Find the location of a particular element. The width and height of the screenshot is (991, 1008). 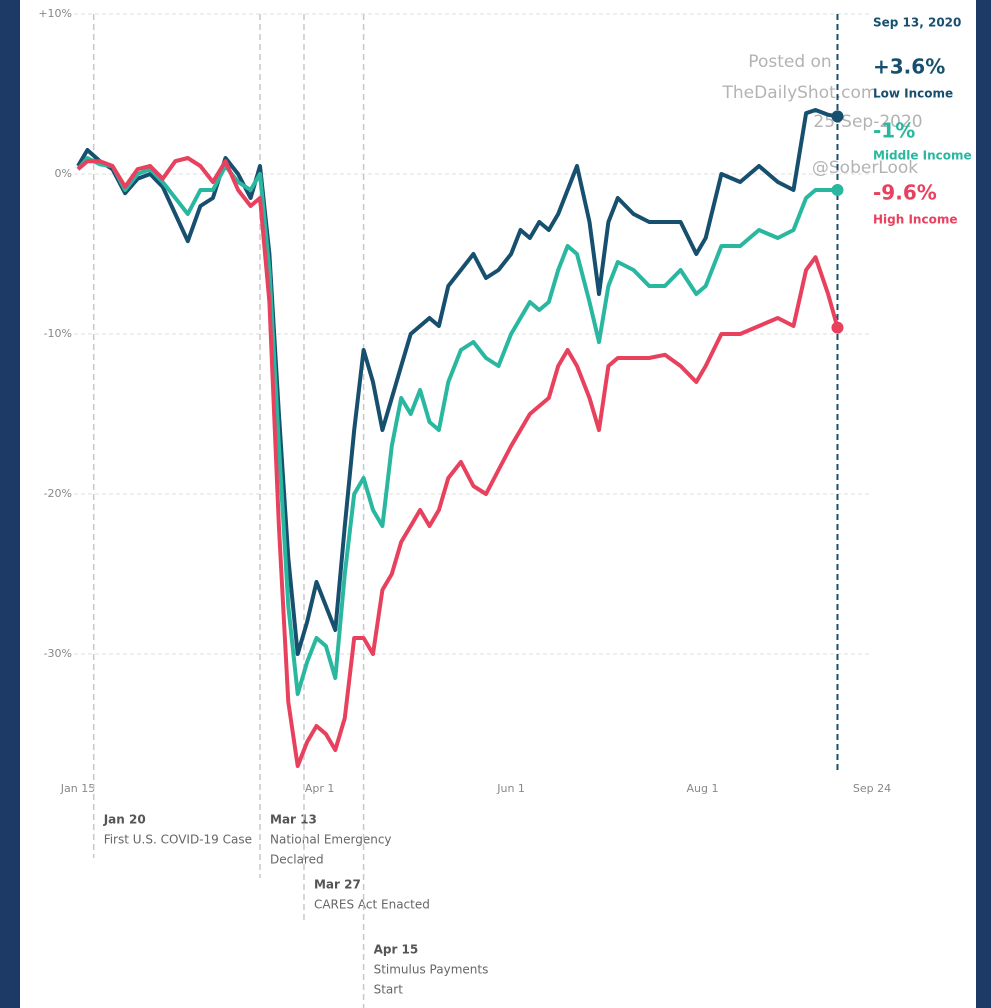

event-date: Mar 13 is located at coordinates (293, 820).